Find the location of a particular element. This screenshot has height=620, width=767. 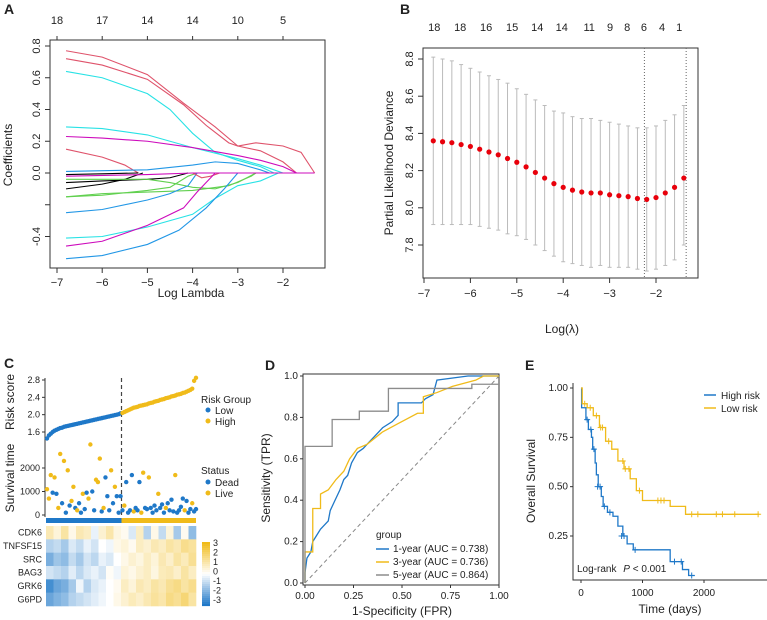

x-tick-label: 1.00 is located at coordinates (499, 596).